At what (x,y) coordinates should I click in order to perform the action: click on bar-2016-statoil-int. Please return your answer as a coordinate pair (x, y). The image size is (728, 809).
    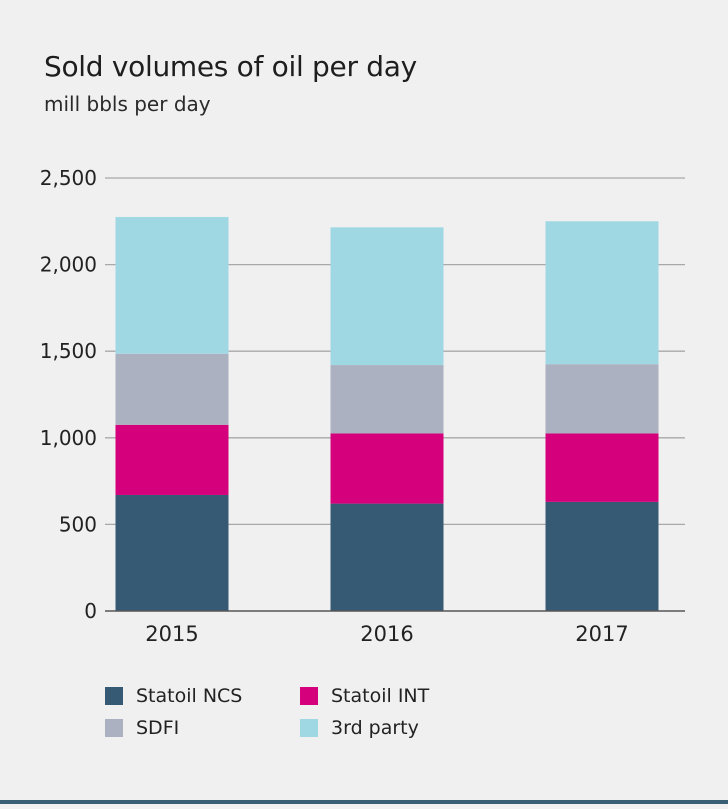
    Looking at the image, I should click on (387, 468).